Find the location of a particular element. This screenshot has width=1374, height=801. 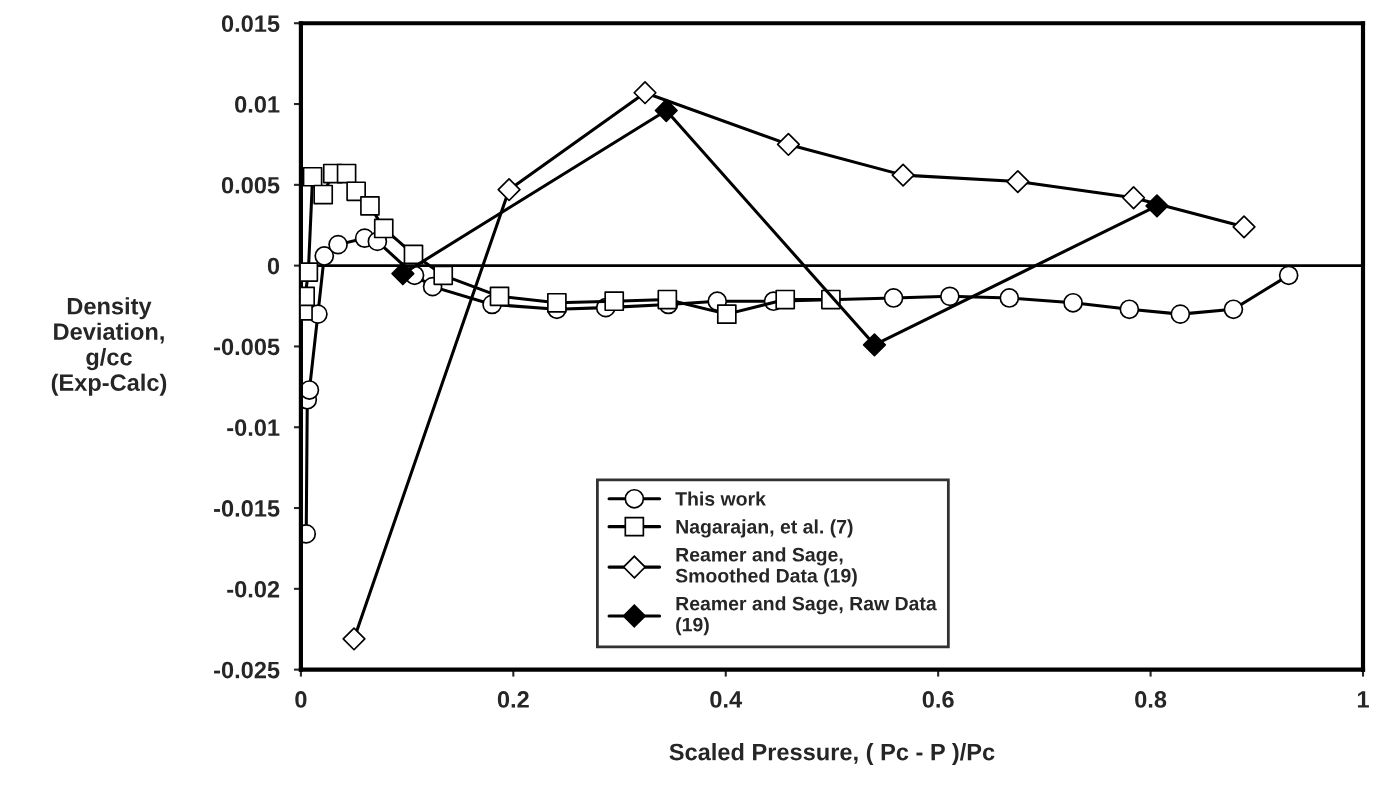

y-tick-label: -0.015 is located at coordinates (247, 508).